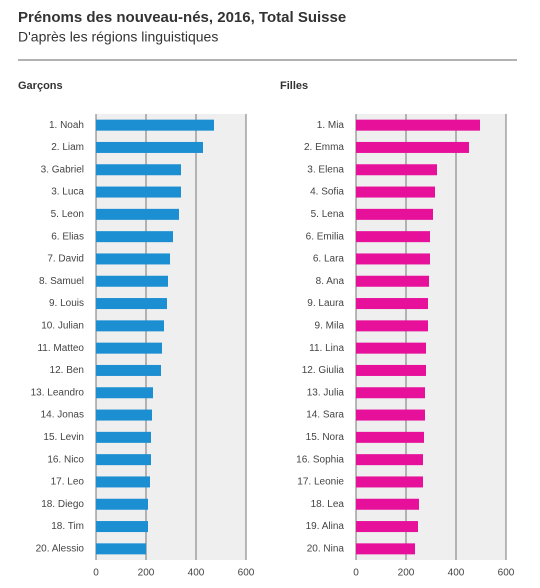 This screenshot has width=540, height=588. I want to click on y-tick-label: 20. Nina, so click(326, 548).